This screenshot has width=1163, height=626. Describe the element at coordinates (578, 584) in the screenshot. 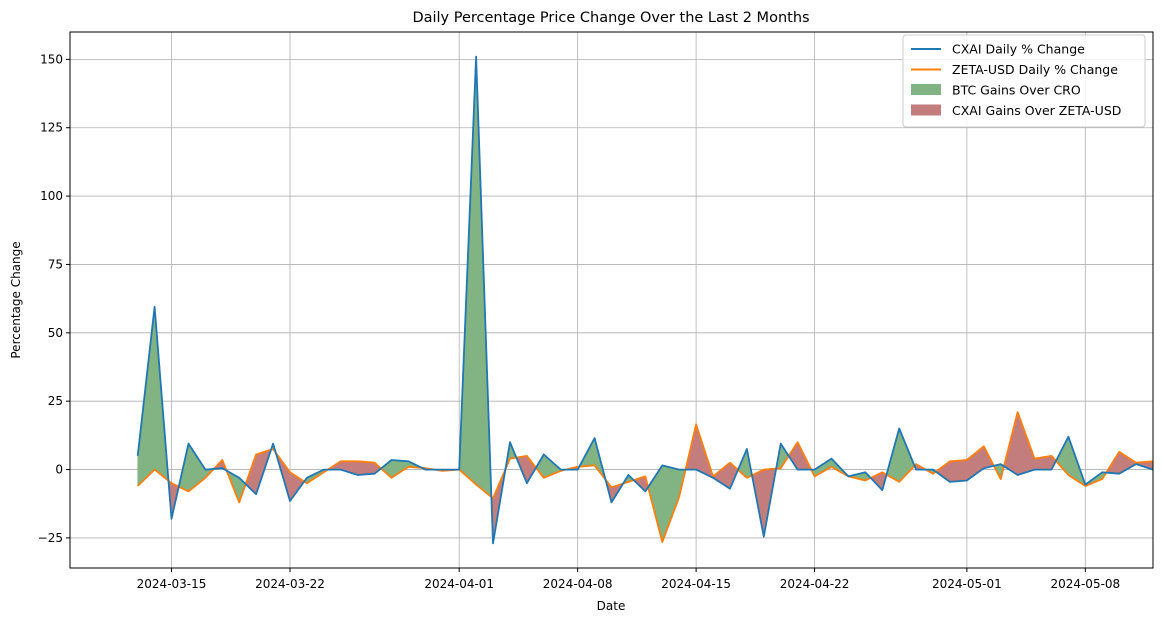

I see `x-tick-label: 2024-04-08` at that location.